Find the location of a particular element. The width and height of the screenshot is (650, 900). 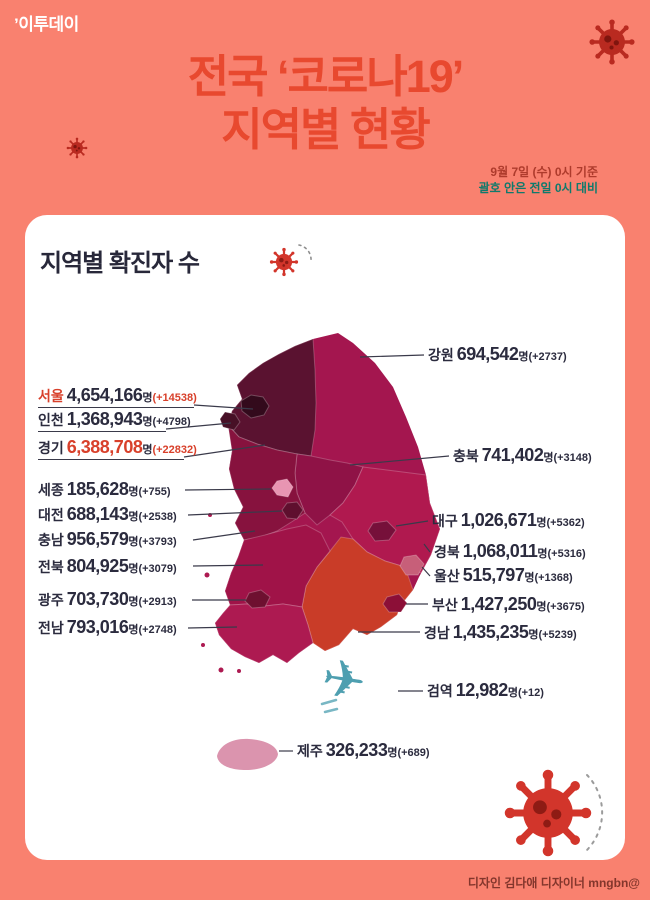

region-value: 1,026,671 is located at coordinates (498, 520).